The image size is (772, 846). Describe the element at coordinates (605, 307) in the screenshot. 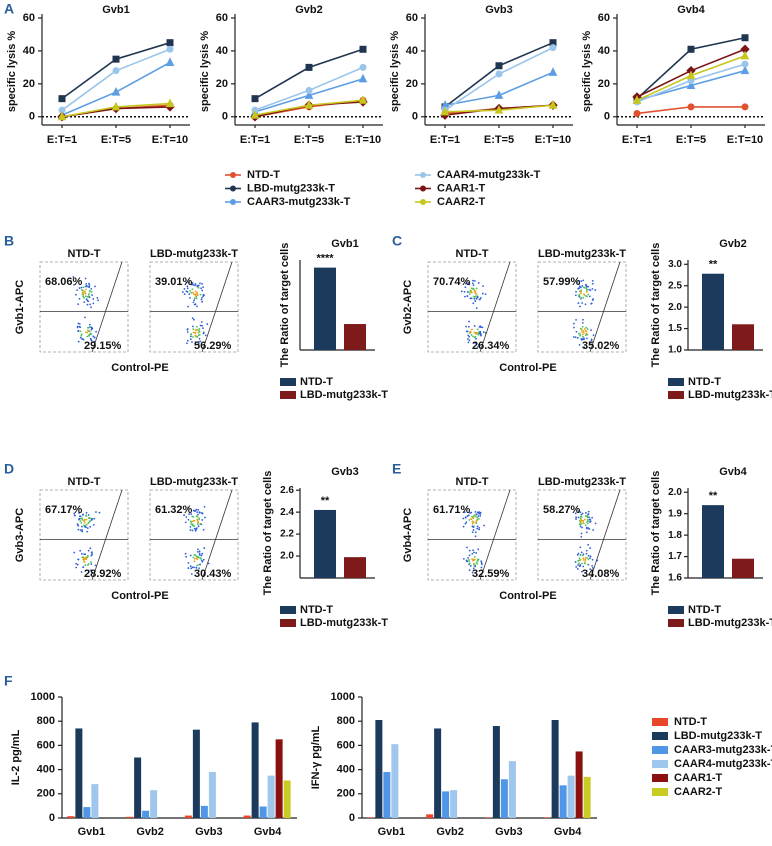

I see `gate-line` at that location.